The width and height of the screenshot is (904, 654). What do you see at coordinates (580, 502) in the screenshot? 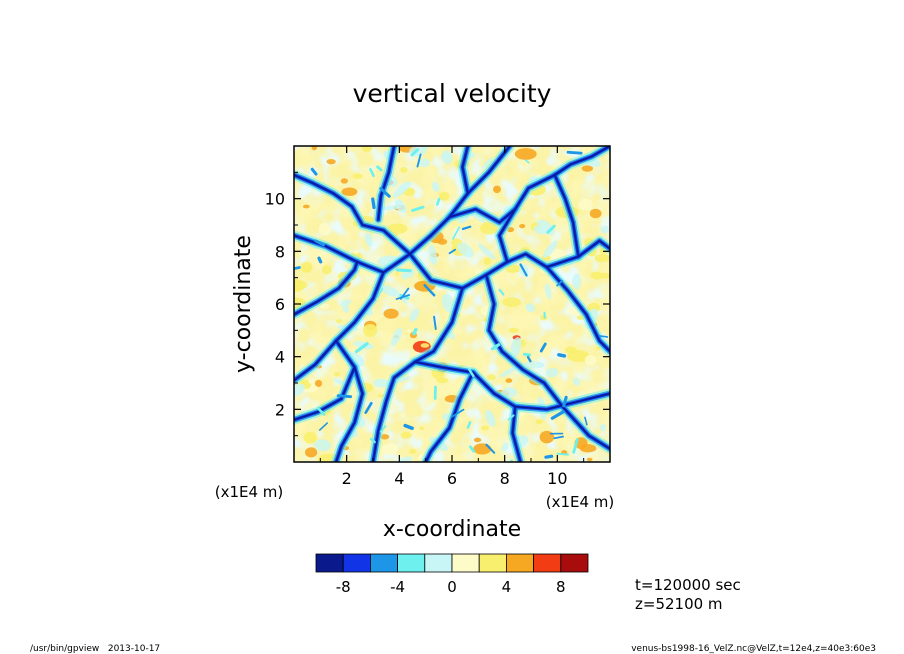
I see `x-unit-label: (x1E4 m)` at bounding box center [580, 502].